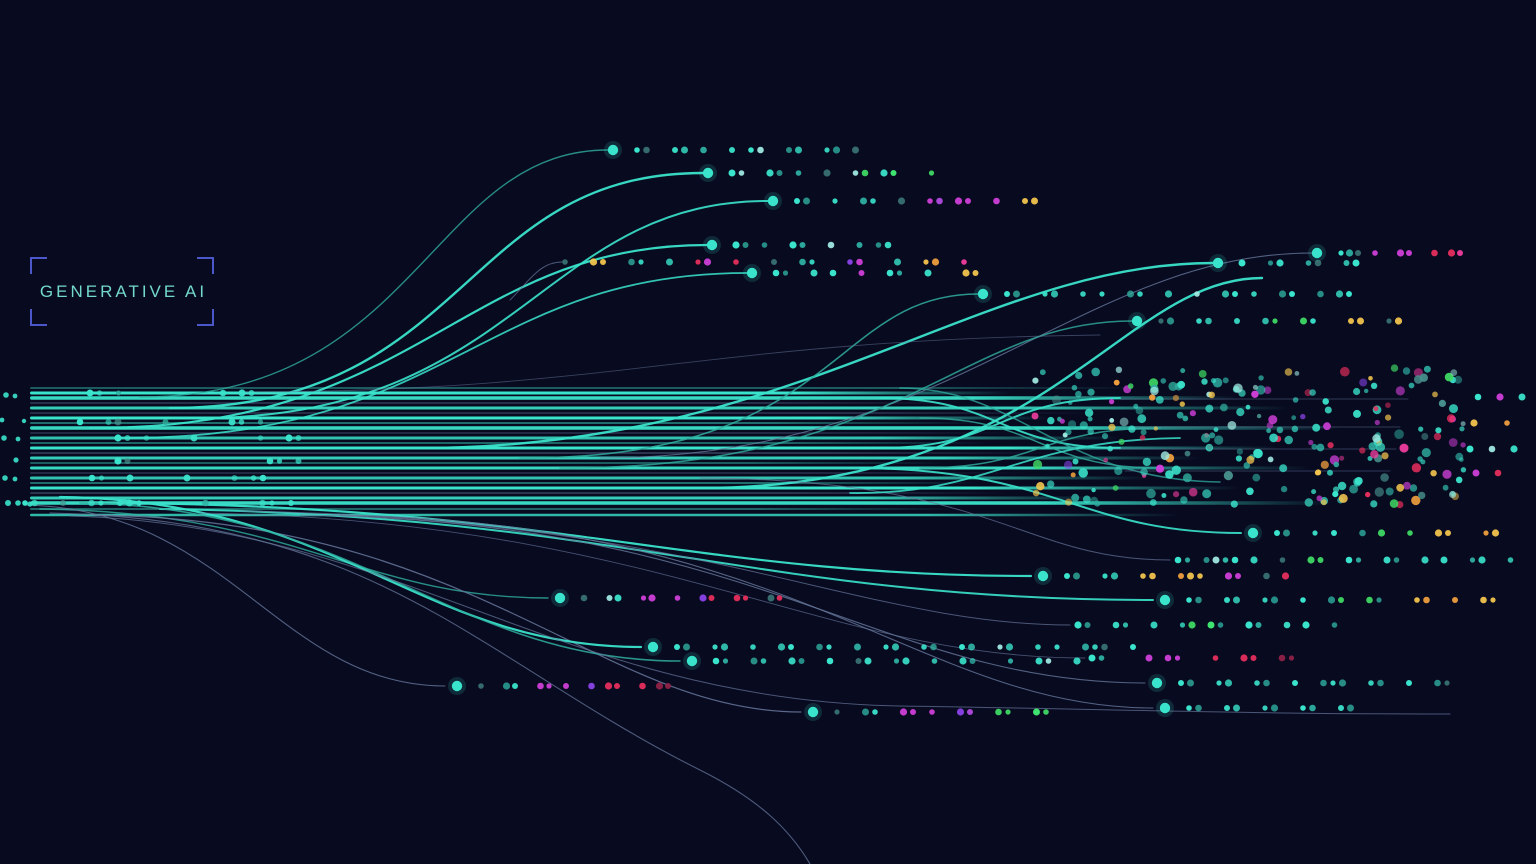 The height and width of the screenshot is (864, 1536). I want to click on bracket-bottom-right-icon, so click(205, 317).